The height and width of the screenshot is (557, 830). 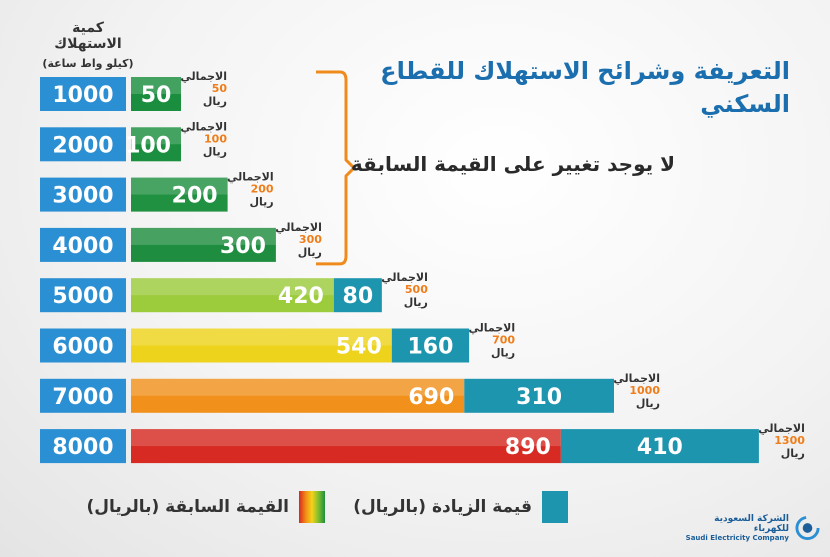 What do you see at coordinates (431, 397) in the screenshot?
I see `previous-value-label: 690` at bounding box center [431, 397].